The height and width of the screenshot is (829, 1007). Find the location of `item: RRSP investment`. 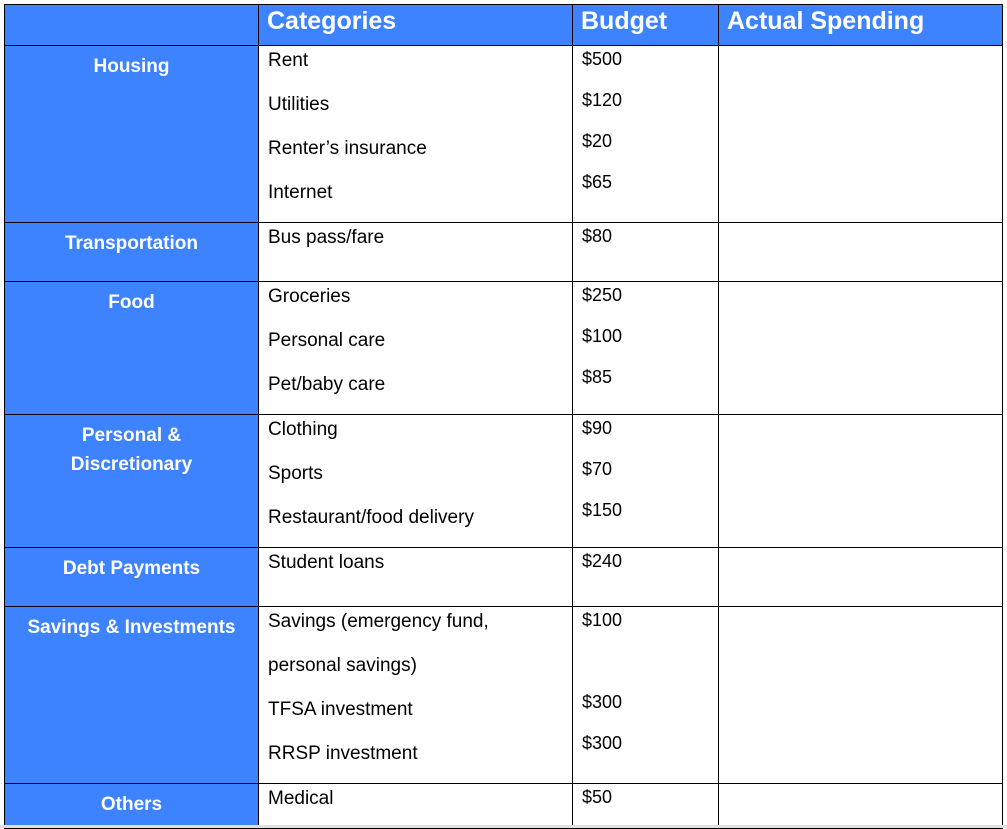

item: RRSP investment is located at coordinates (343, 753).